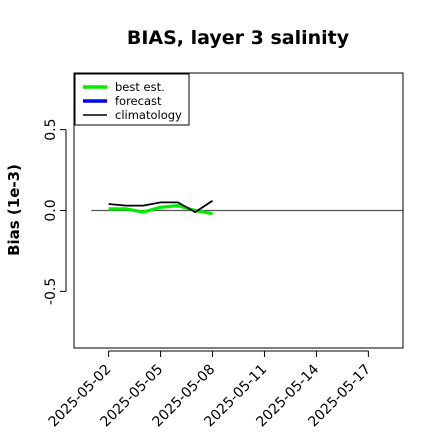 The width and height of the screenshot is (440, 440). What do you see at coordinates (160, 210) in the screenshot?
I see `series-line-best-est` at bounding box center [160, 210].